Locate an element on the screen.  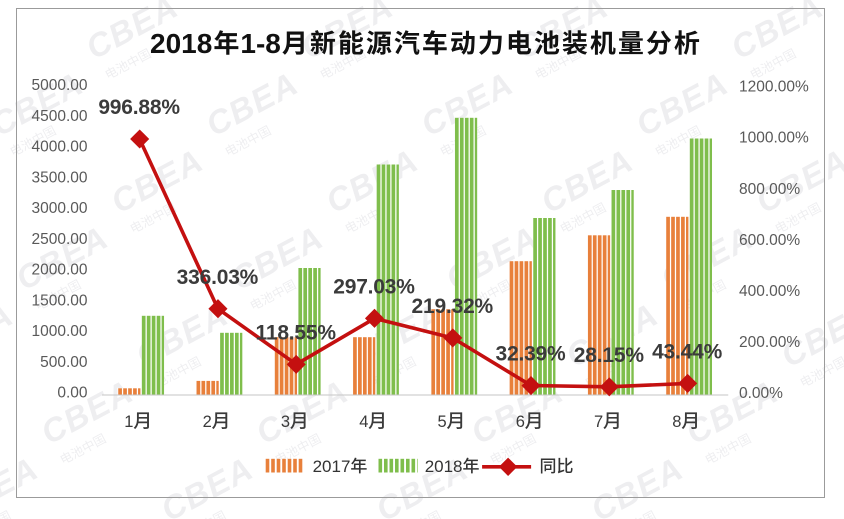
svg-text: 0.00 is located at coordinates (72, 393).